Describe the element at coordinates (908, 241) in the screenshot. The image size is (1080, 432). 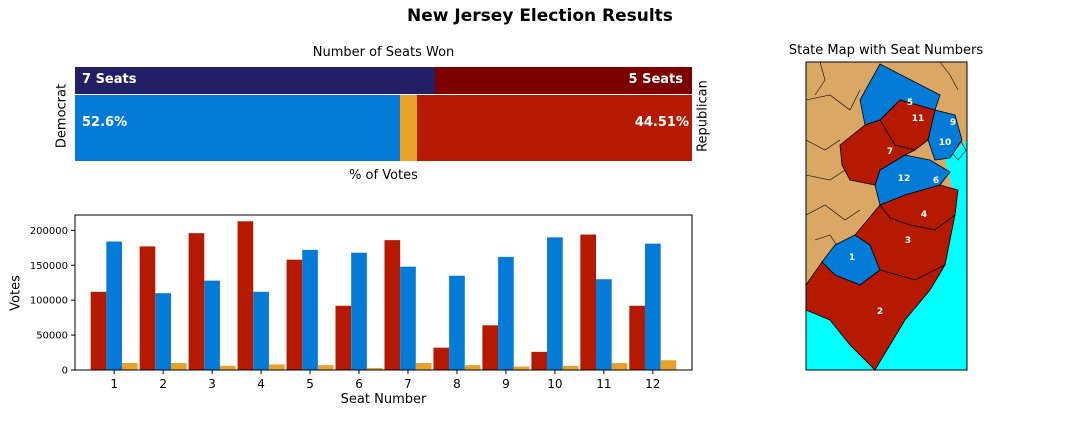
I see `district-label: 3` at that location.